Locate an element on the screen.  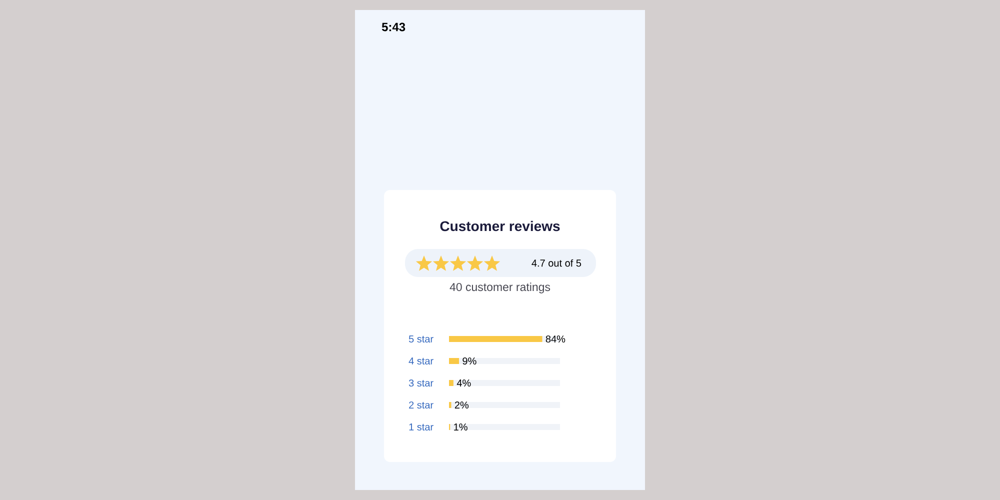
data-label: 1% is located at coordinates (461, 427).